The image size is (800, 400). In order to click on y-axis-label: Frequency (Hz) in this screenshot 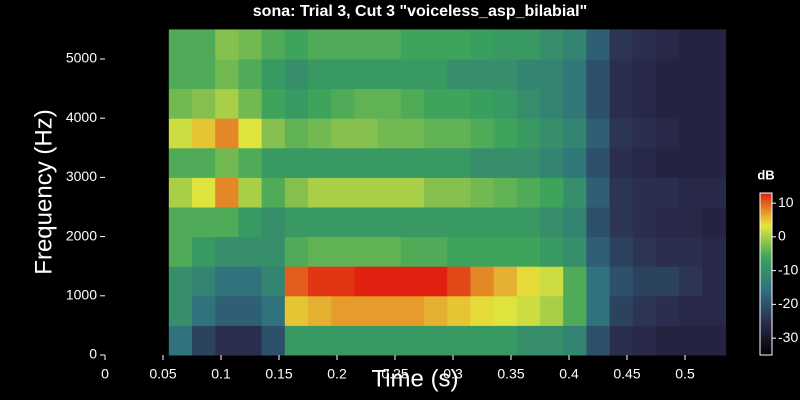, I will do `click(43, 191)`.